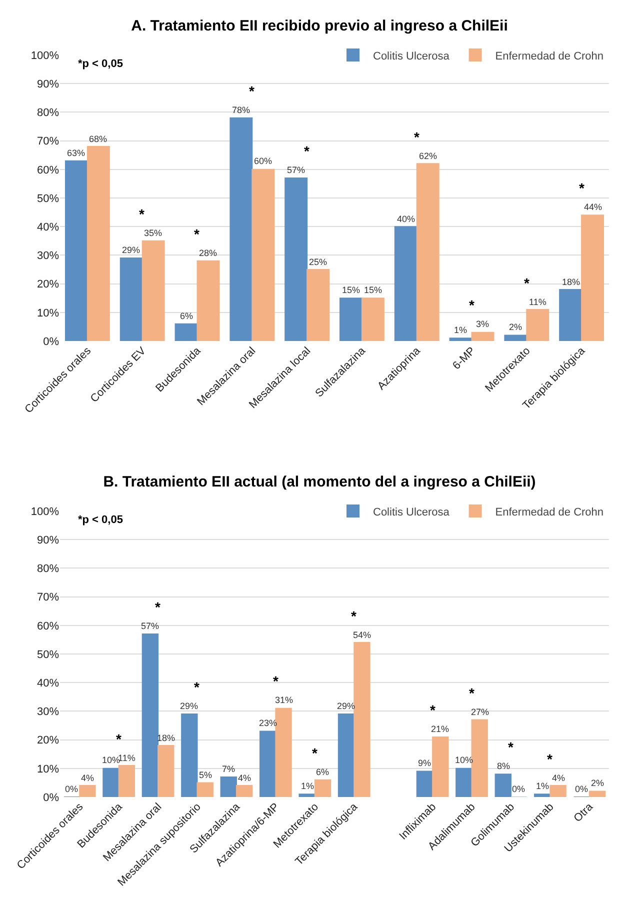 This screenshot has width=639, height=913. Describe the element at coordinates (597, 783) in the screenshot. I see `data-label: 2%` at that location.